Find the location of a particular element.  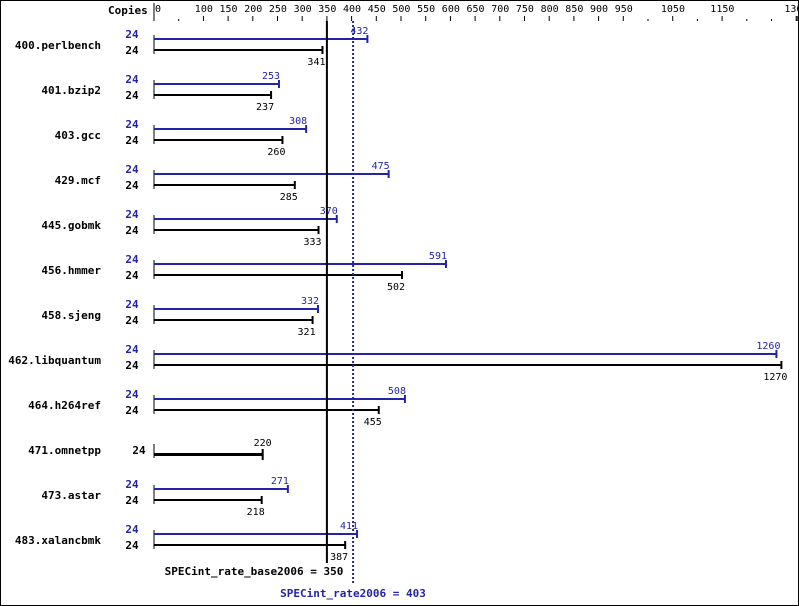

tick-label: 1050 is located at coordinates (673, 9).